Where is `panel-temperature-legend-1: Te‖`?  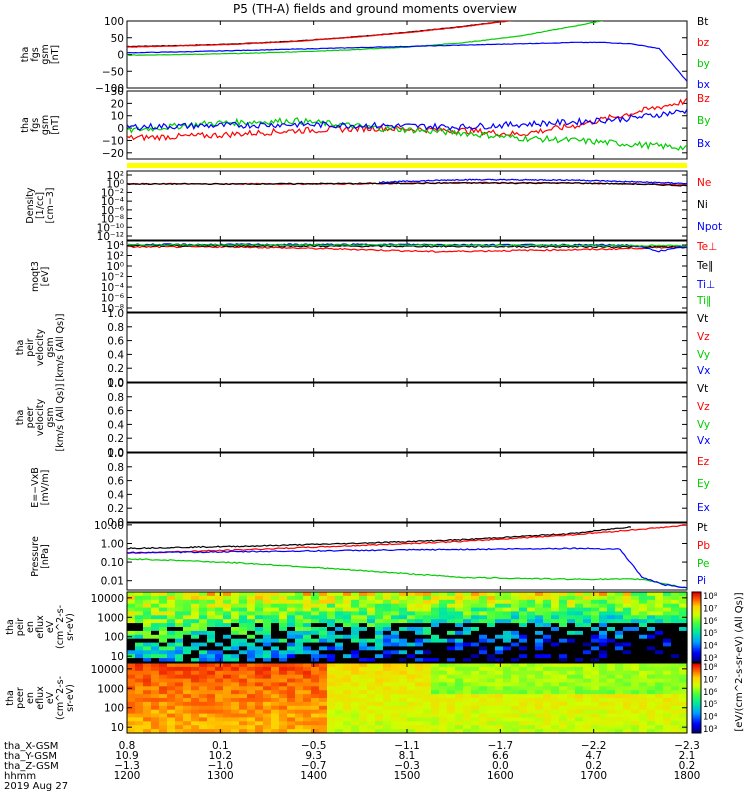 panel-temperature-legend-1: Te‖ is located at coordinates (704, 266).